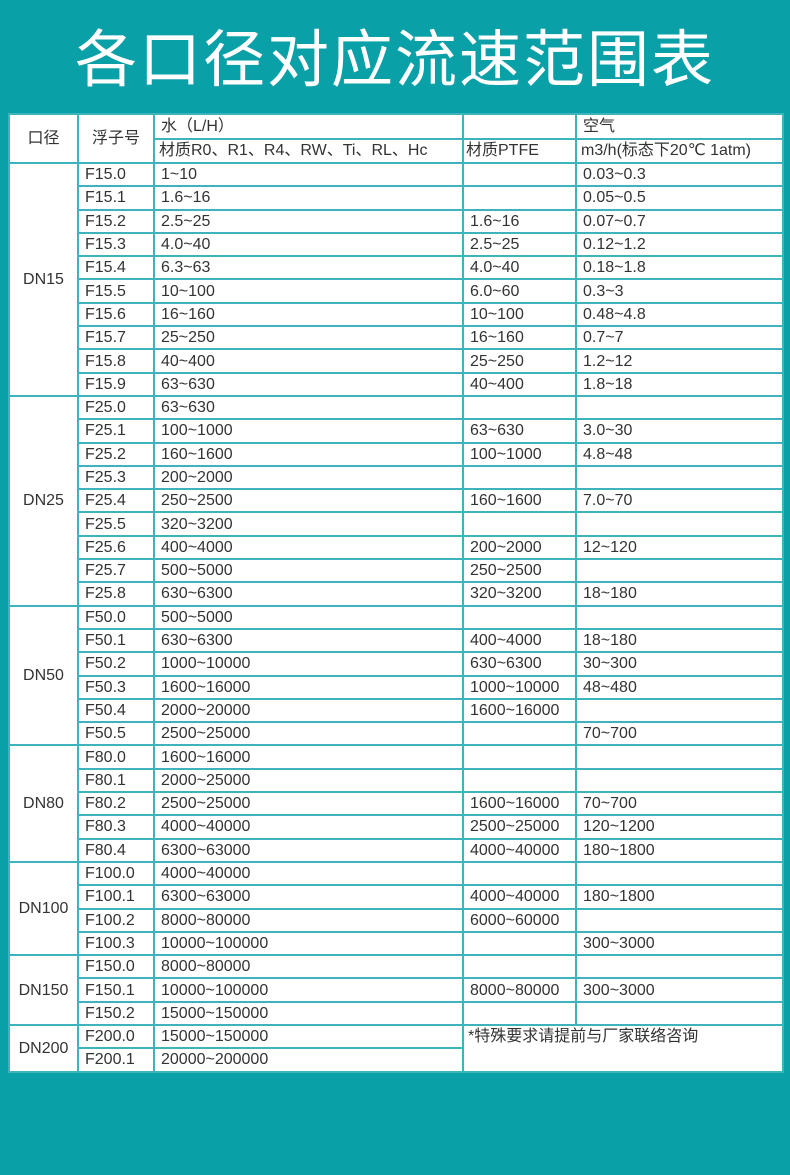 Image resolution: width=790 pixels, height=1175 pixels. Describe the element at coordinates (519, 221) in the screenshot. I see `ptfe-range-cell: 1.6~16` at that location.